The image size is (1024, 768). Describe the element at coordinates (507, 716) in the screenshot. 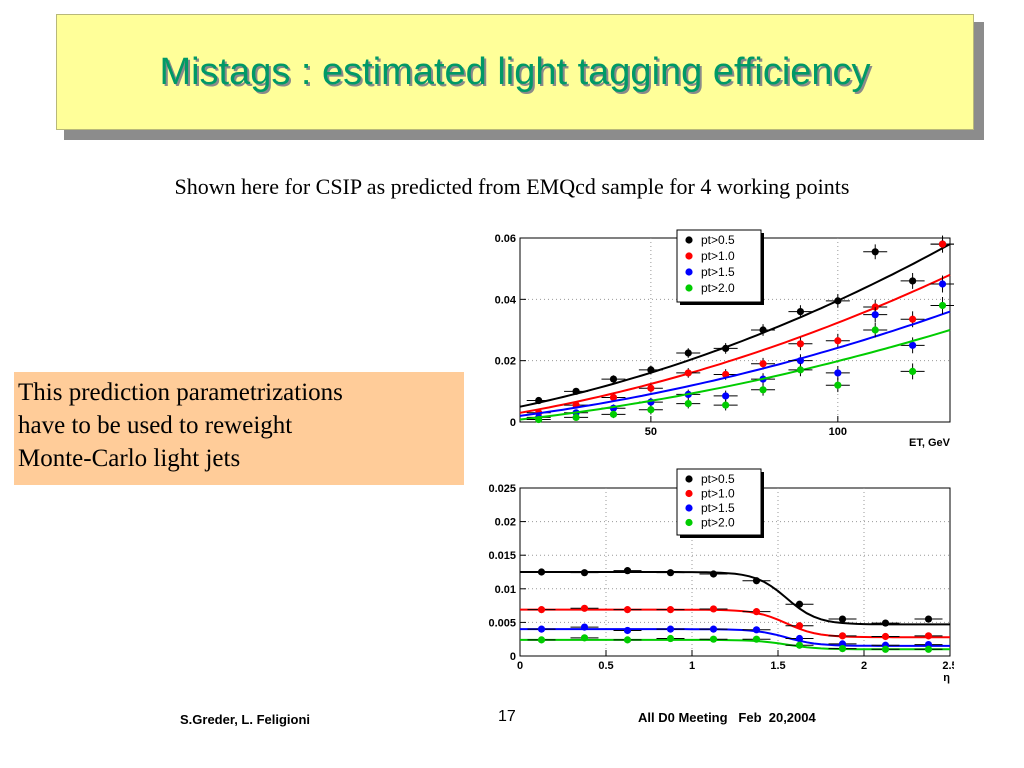

I see `footer-page-number: 17` at that location.